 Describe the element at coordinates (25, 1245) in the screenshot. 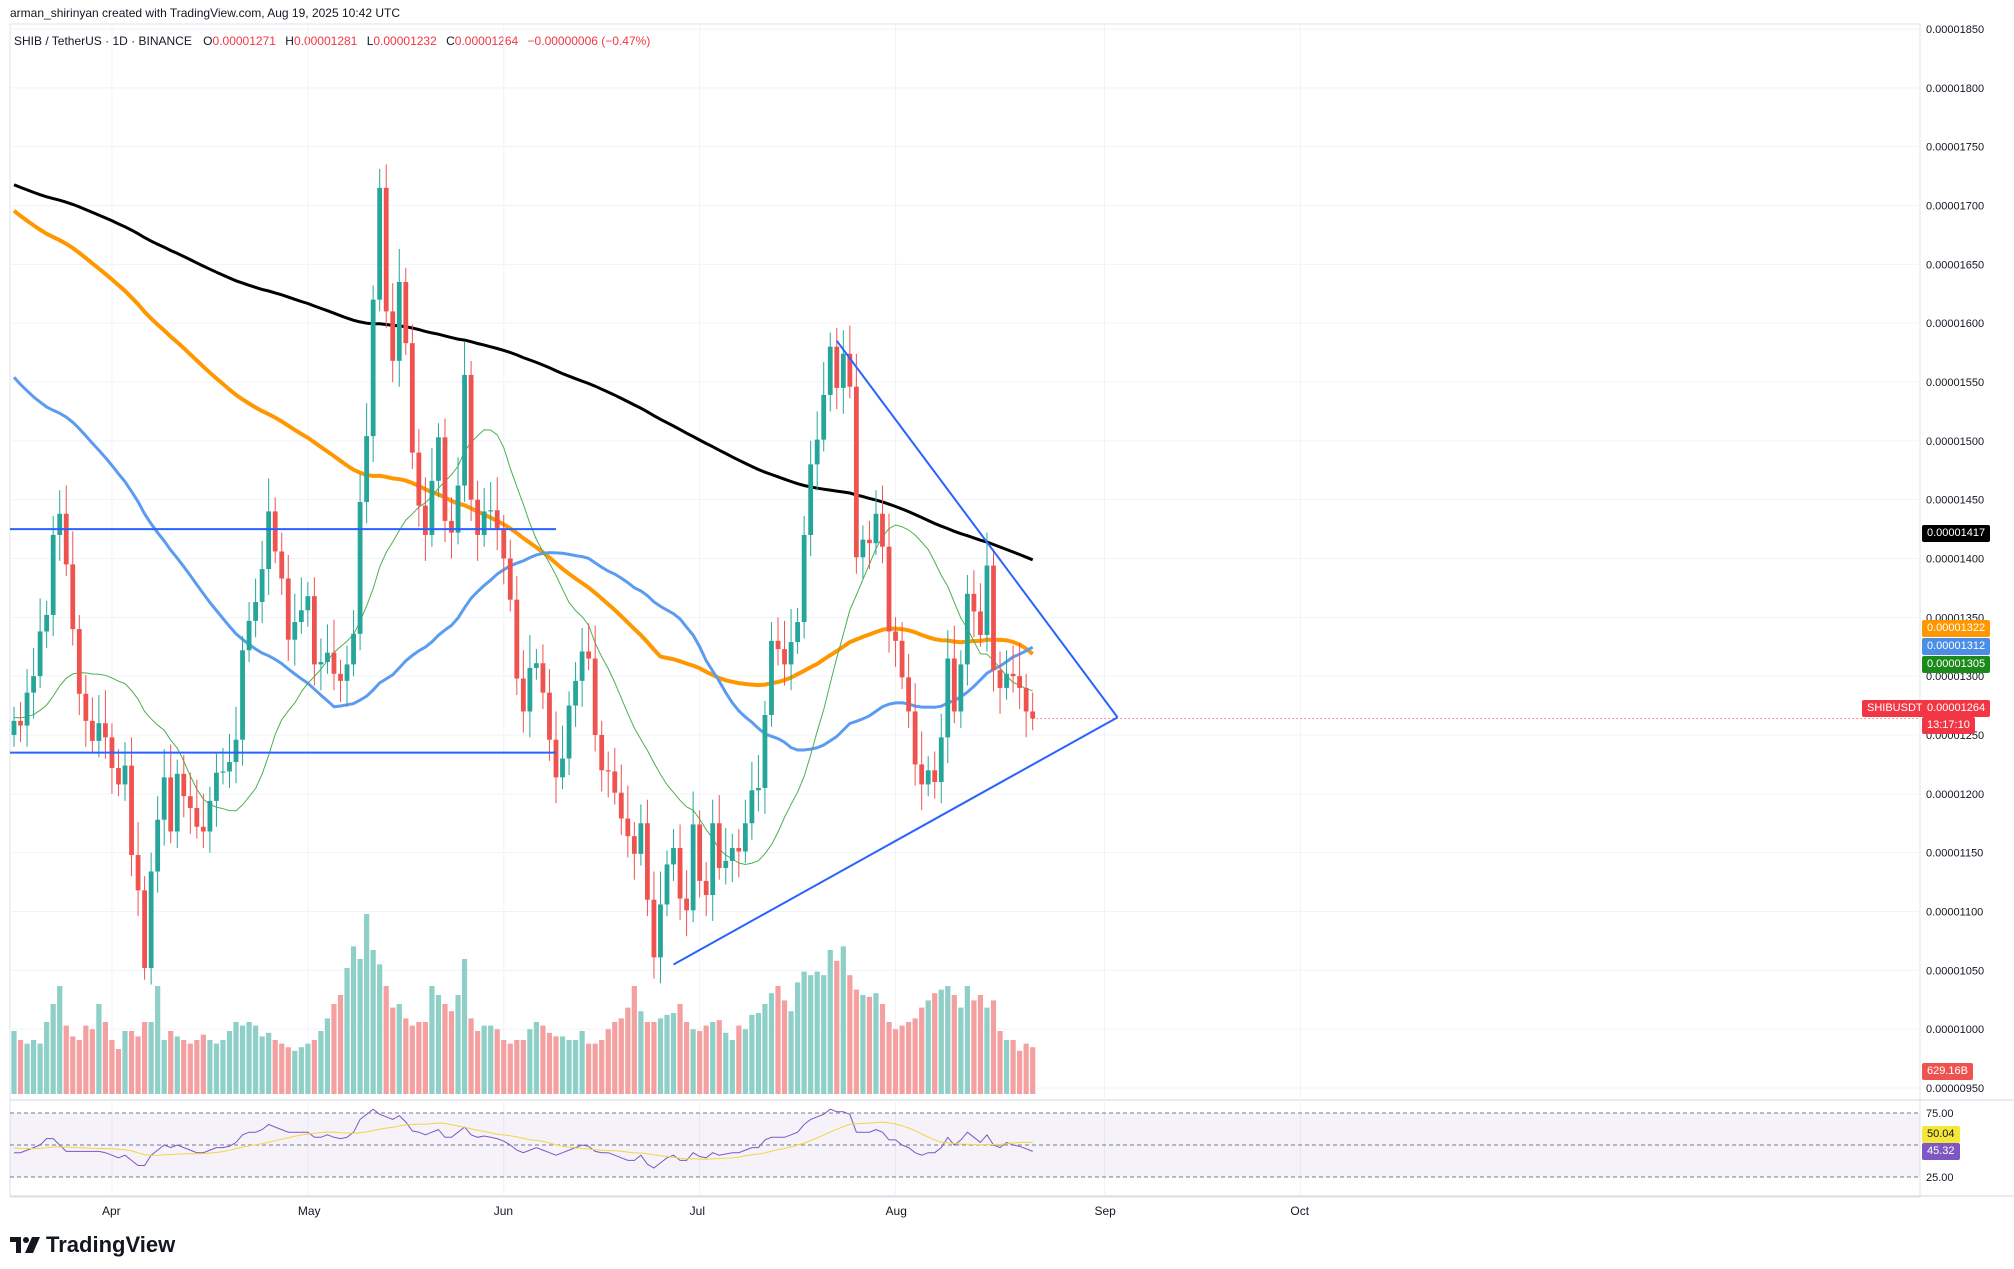

I see `tradingview-logo-icon` at that location.